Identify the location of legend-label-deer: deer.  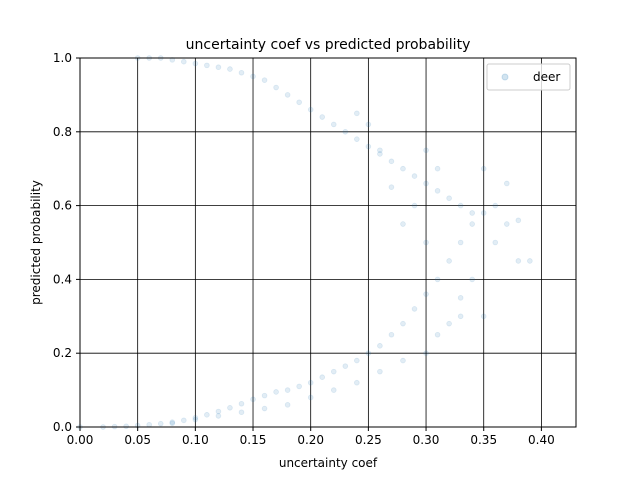
(546, 77).